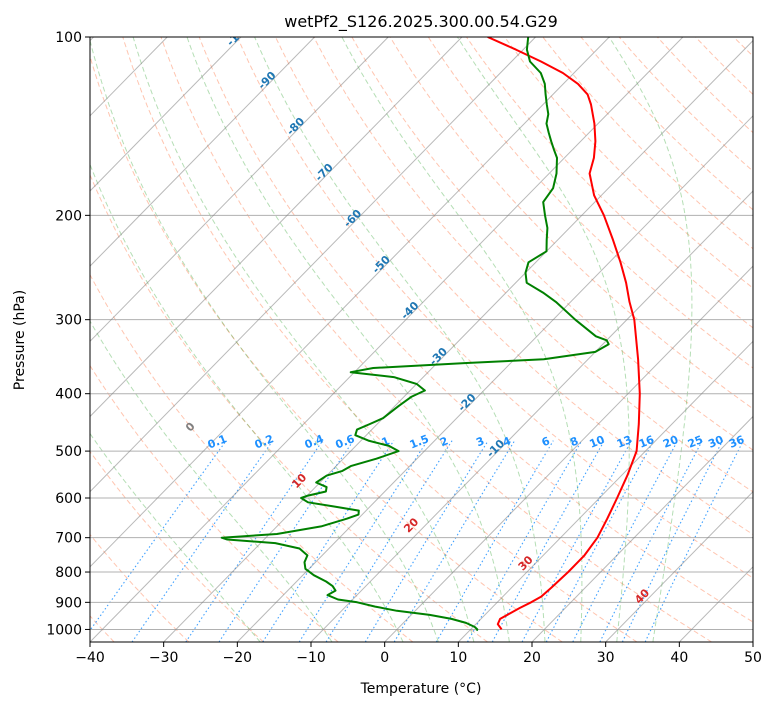 This screenshot has width=775, height=708. I want to click on x-tick-label: 20, so click(532, 658).